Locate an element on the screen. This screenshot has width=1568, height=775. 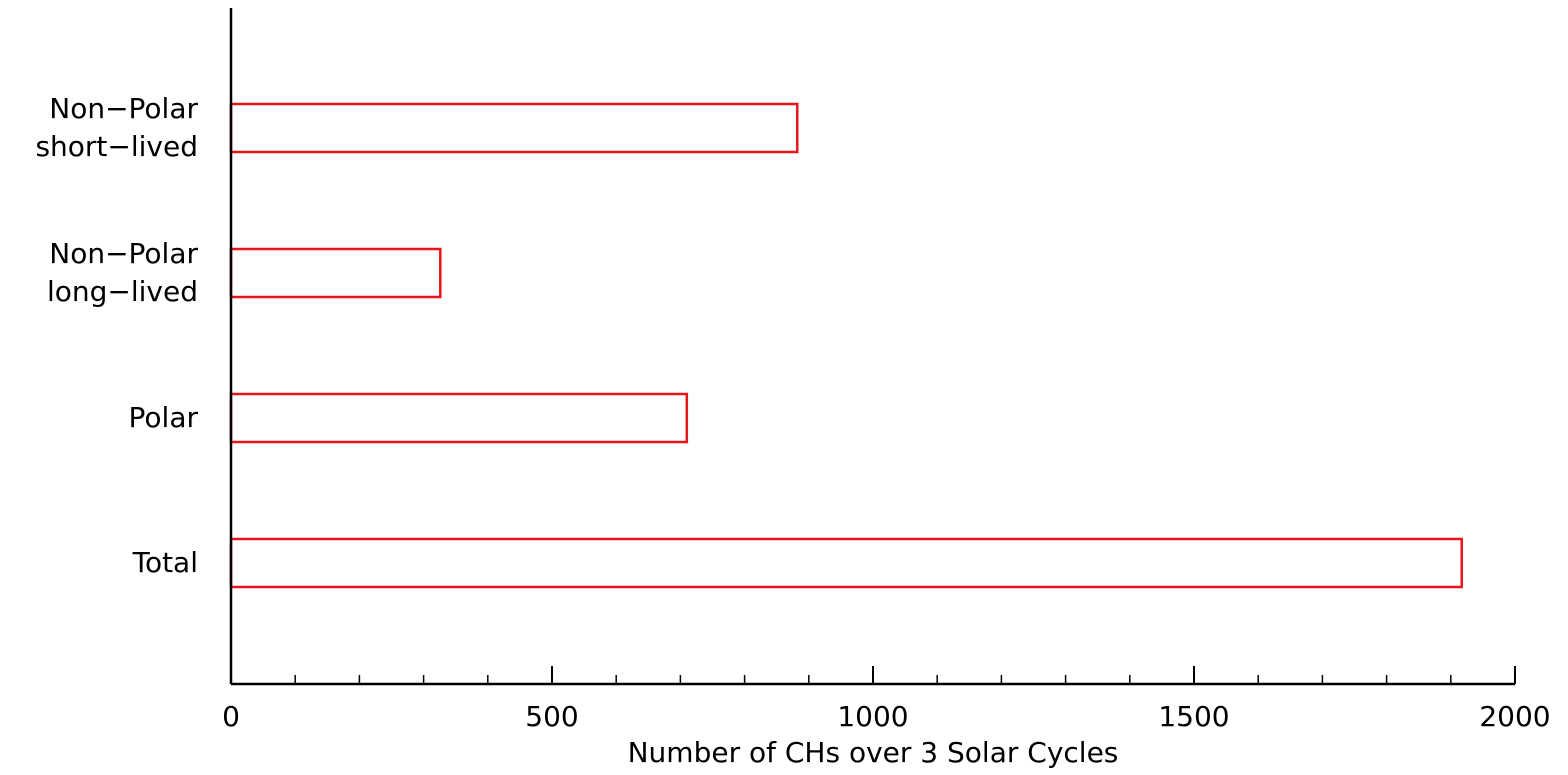
x-tick-label: 0 is located at coordinates (231, 716).